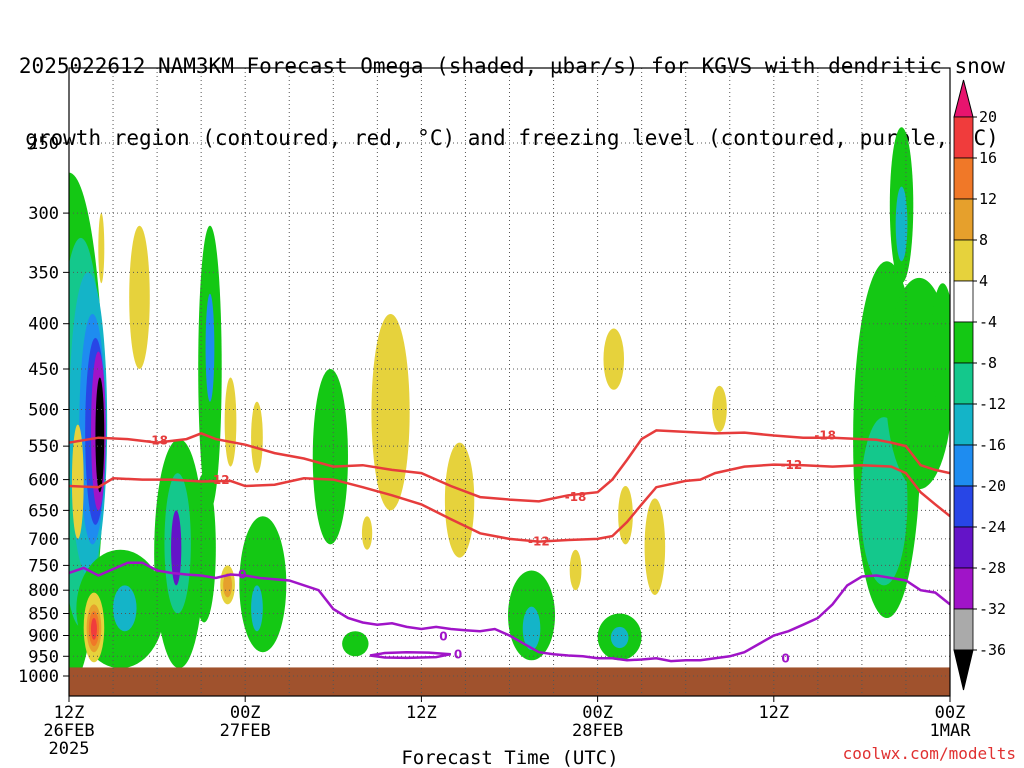 Image resolution: width=1024 pixels, height=768 pixels. What do you see at coordinates (443, 636) in the screenshot?
I see `contour-label-8: 0` at bounding box center [443, 636].